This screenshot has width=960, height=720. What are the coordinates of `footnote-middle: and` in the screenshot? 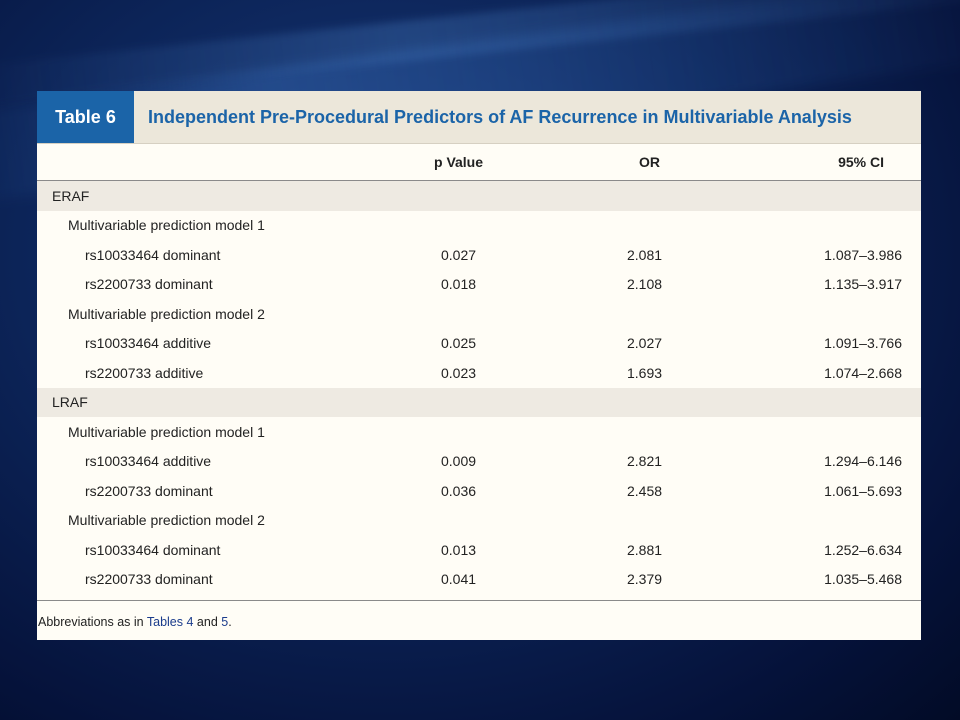 It's located at (207, 622).